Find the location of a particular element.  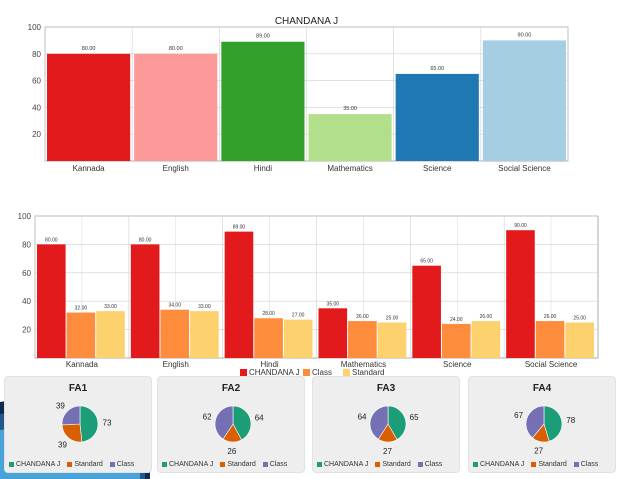

bar-hindi is located at coordinates (263, 101).